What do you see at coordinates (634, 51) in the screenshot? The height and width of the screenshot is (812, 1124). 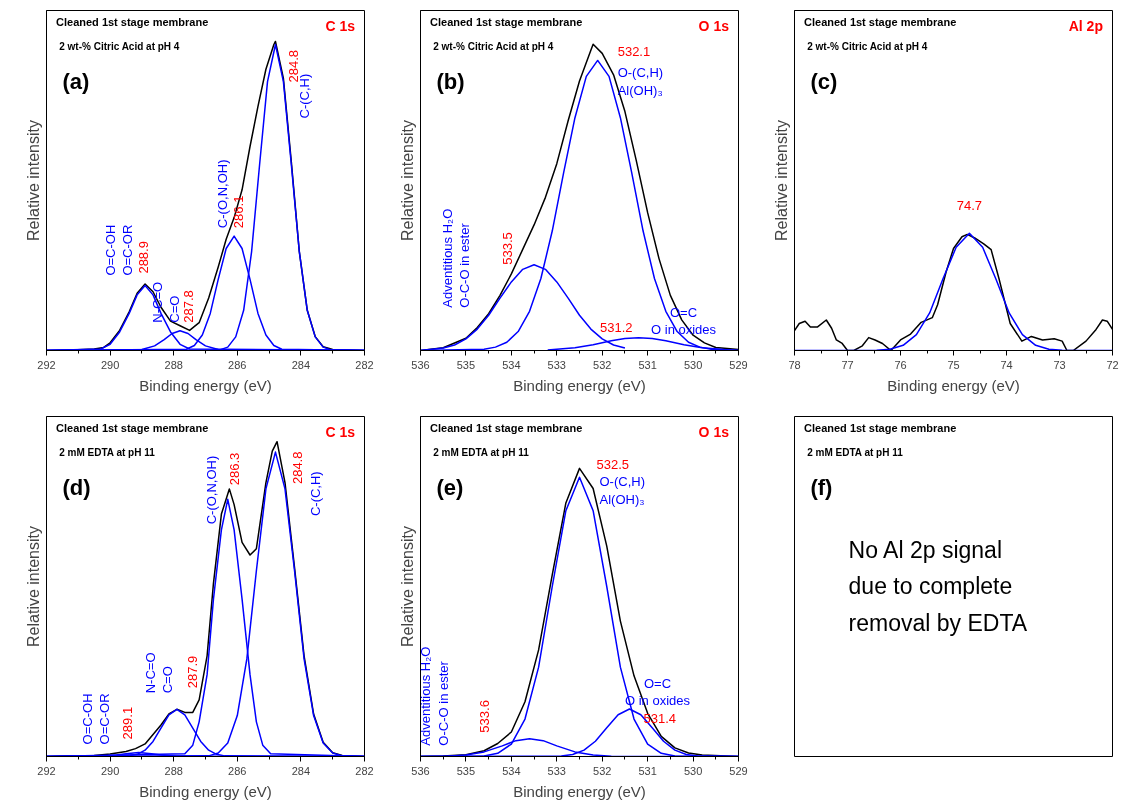 I see `annotation: 532.1` at bounding box center [634, 51].